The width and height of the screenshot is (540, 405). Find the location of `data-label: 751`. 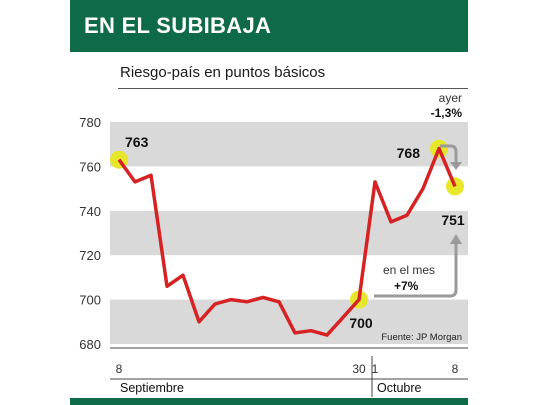

data-label: 751 is located at coordinates (453, 220).